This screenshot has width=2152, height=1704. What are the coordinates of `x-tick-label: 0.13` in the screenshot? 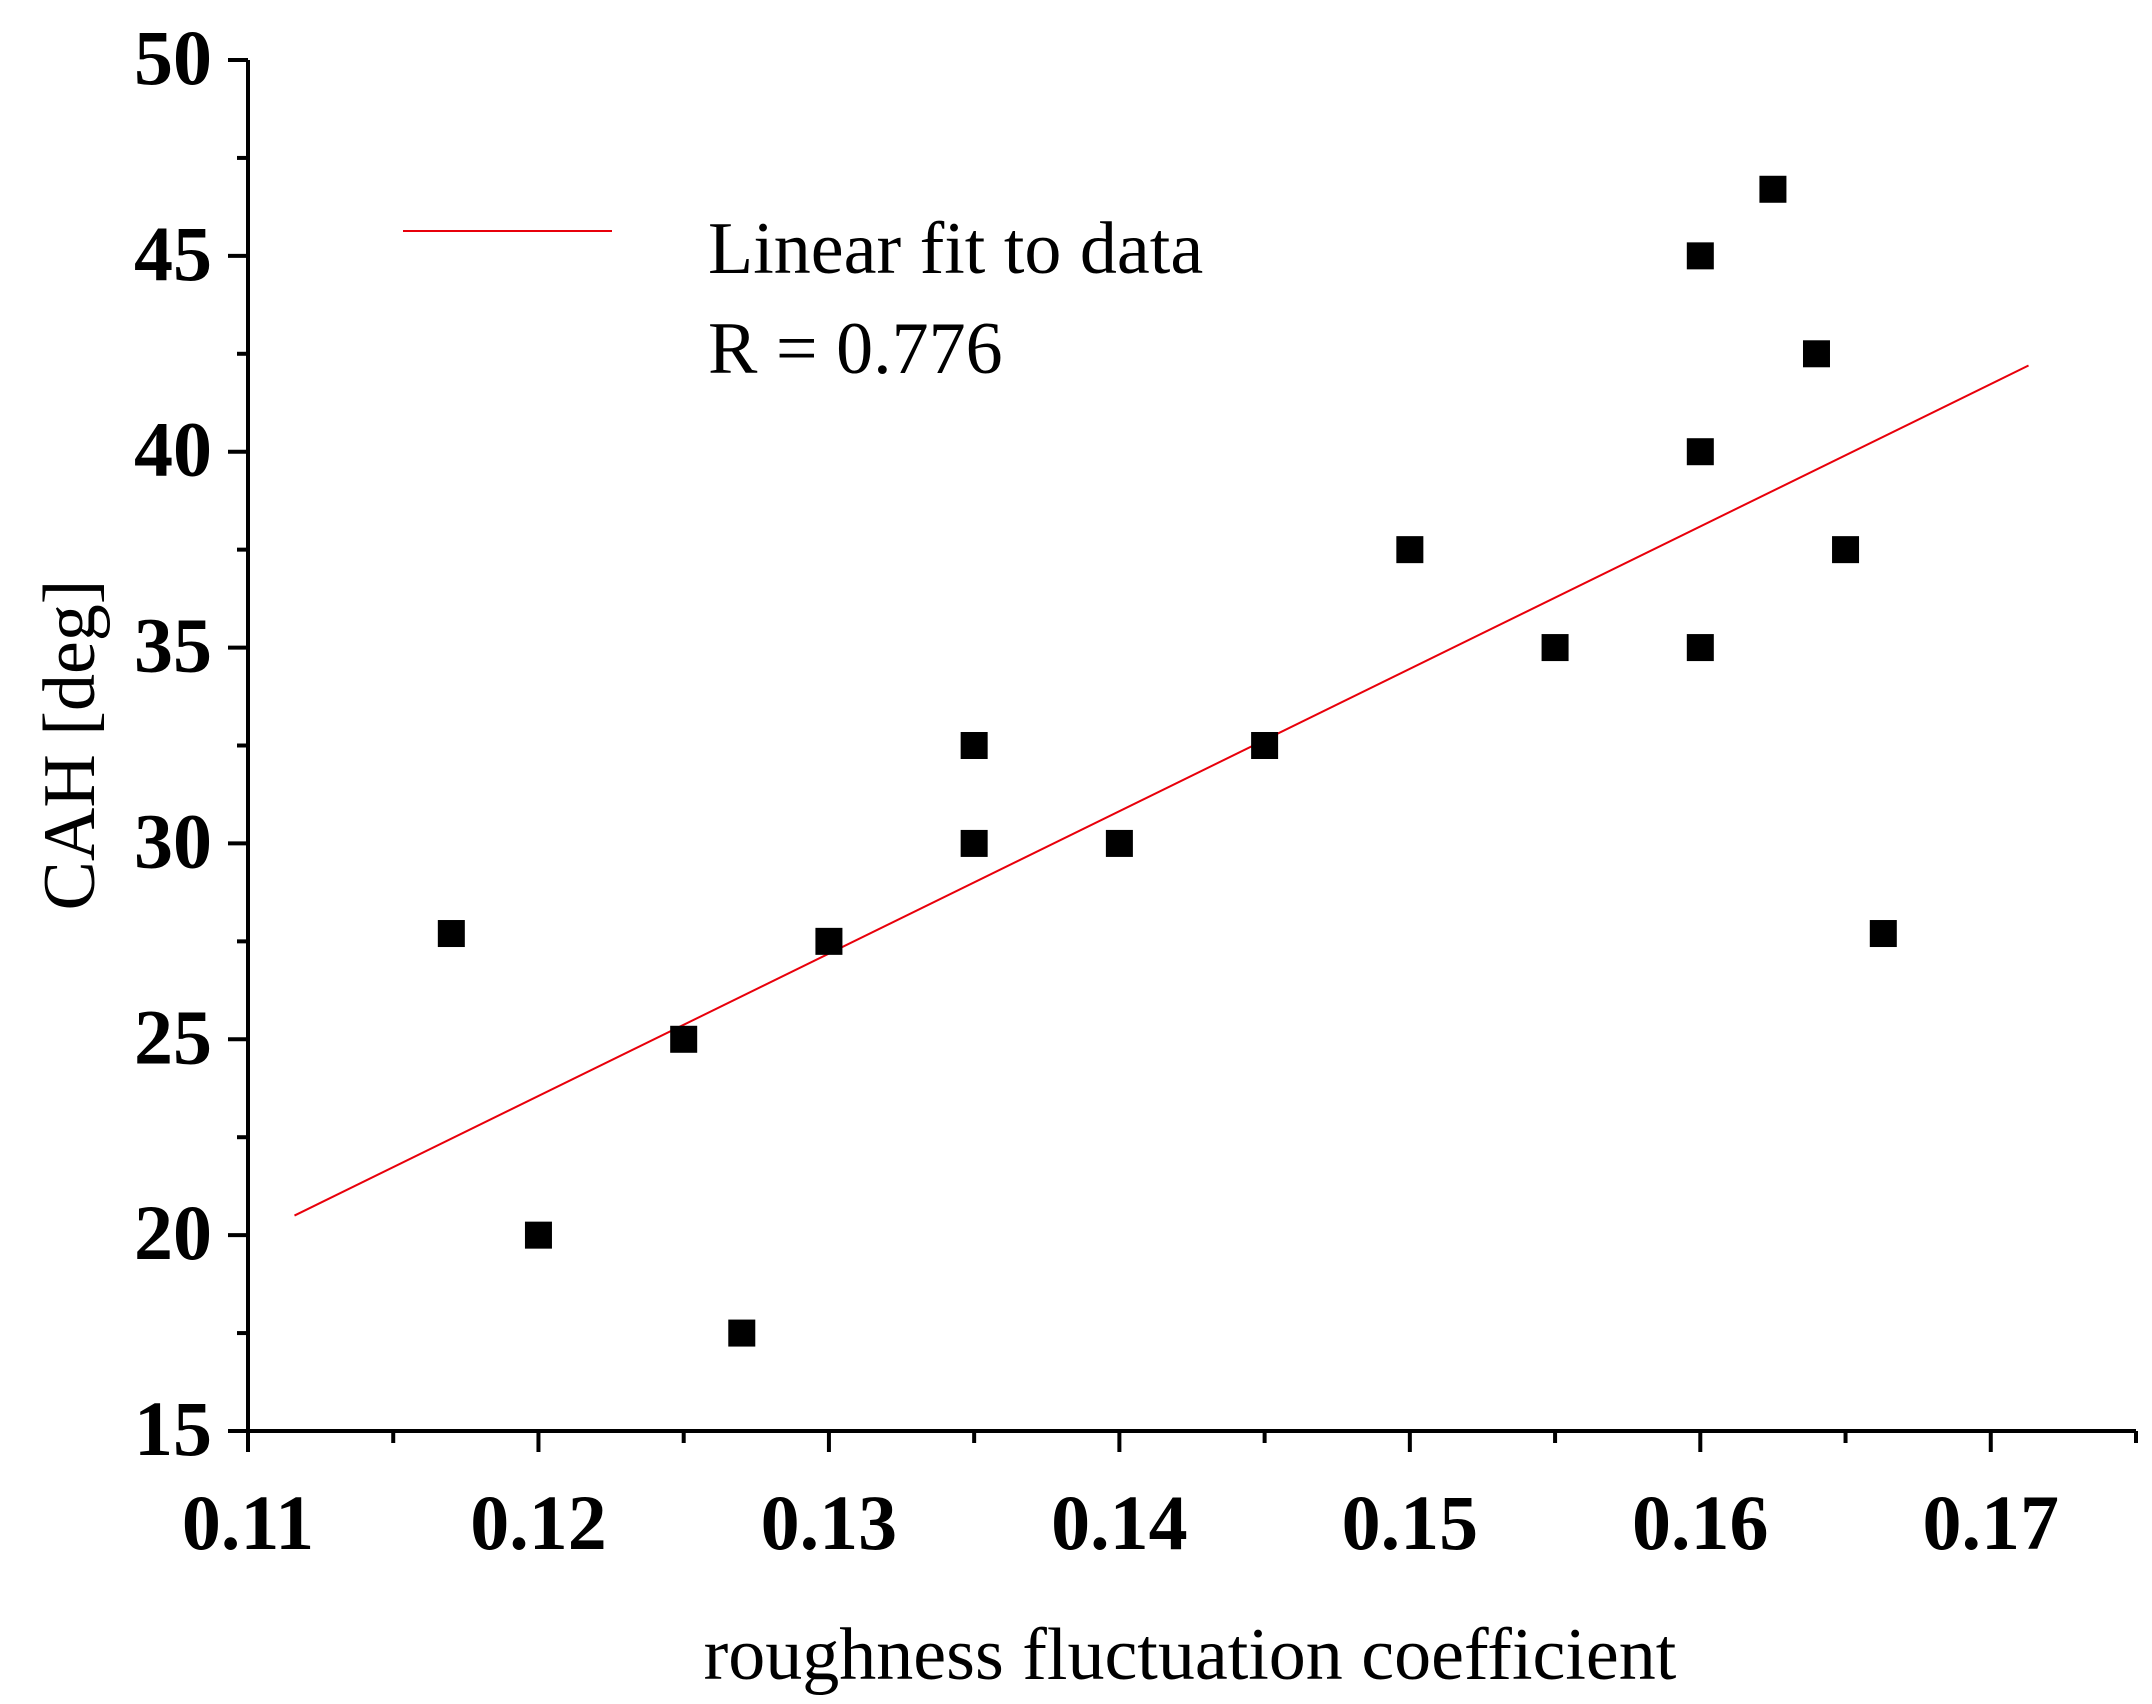 It's located at (829, 1522).